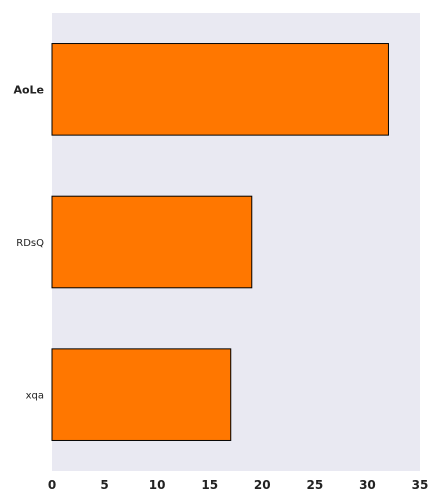  Describe the element at coordinates (420, 485) in the screenshot. I see `x-tick-label-35: 35` at that location.